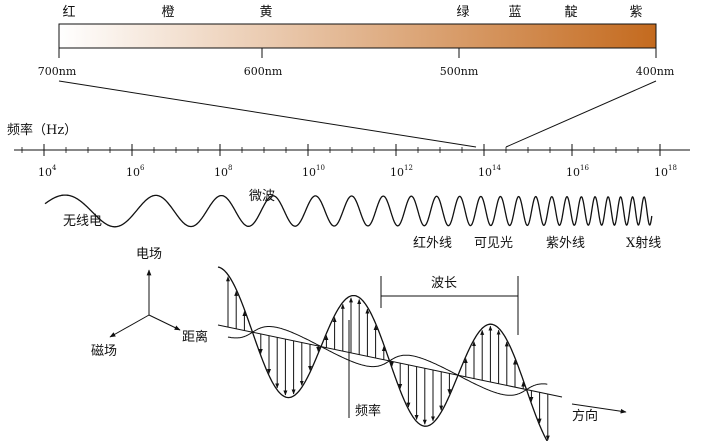 This screenshot has width=720, height=441. Describe the element at coordinates (655, 71) in the screenshot. I see `wavelength-label-400: 400nm` at that location.